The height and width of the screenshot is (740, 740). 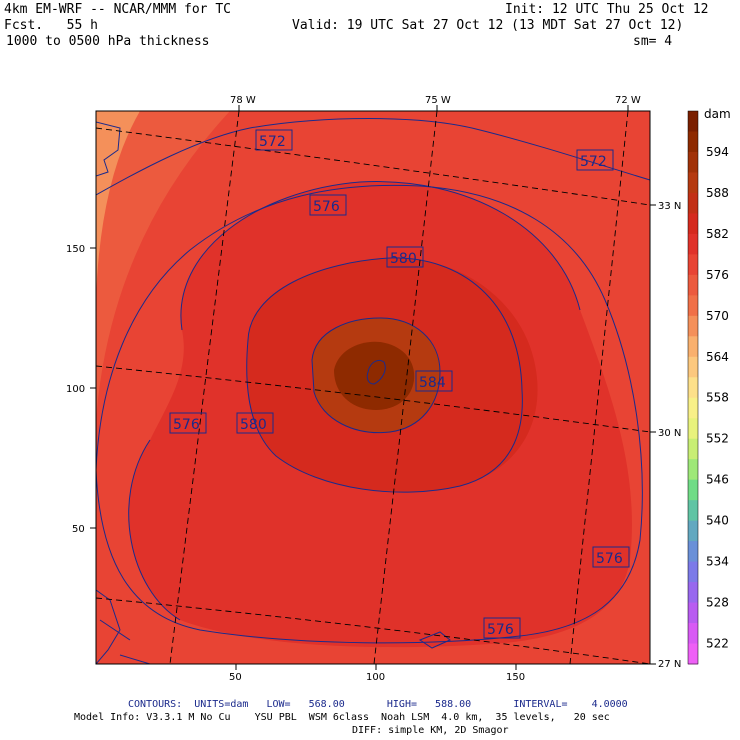 I want to click on meridian-75w, so click(x=405, y=387).